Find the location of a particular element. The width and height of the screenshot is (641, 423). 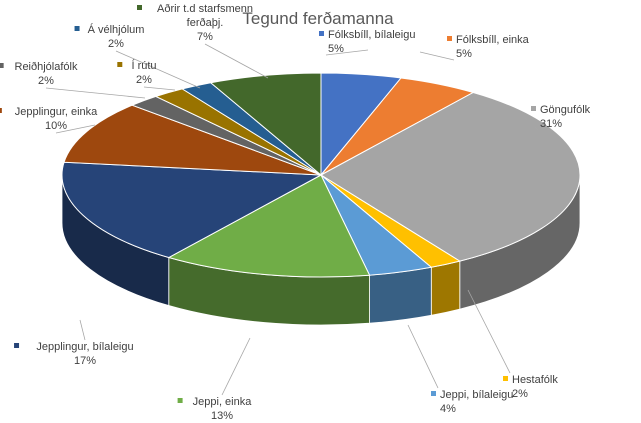

data-label: Jeppi, bílaleigu is located at coordinates (476, 395).